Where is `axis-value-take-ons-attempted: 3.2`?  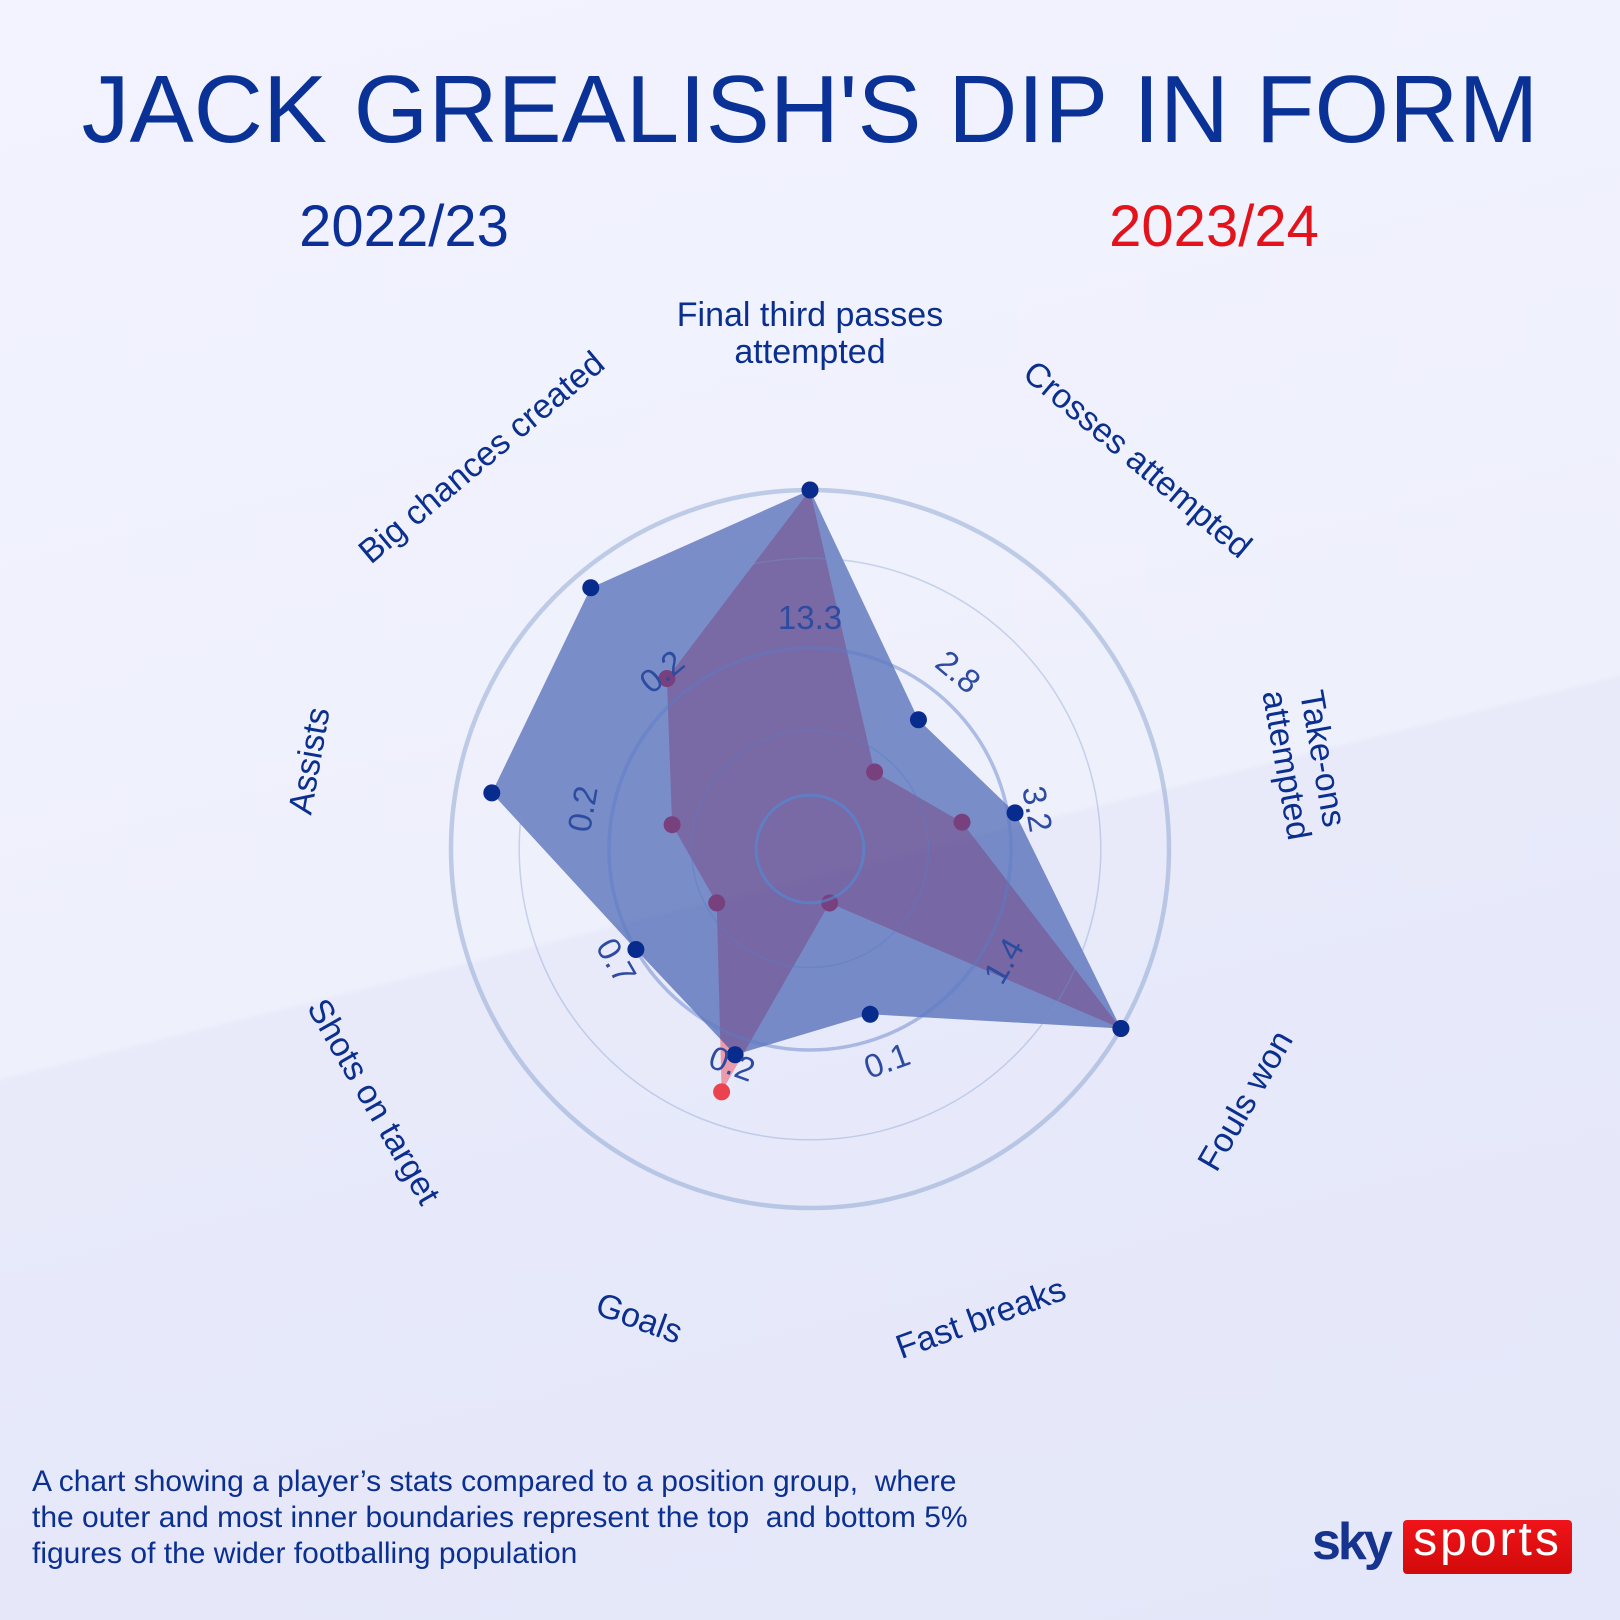 axis-value-take-ons-attempted: 3.2 is located at coordinates (1038, 808).